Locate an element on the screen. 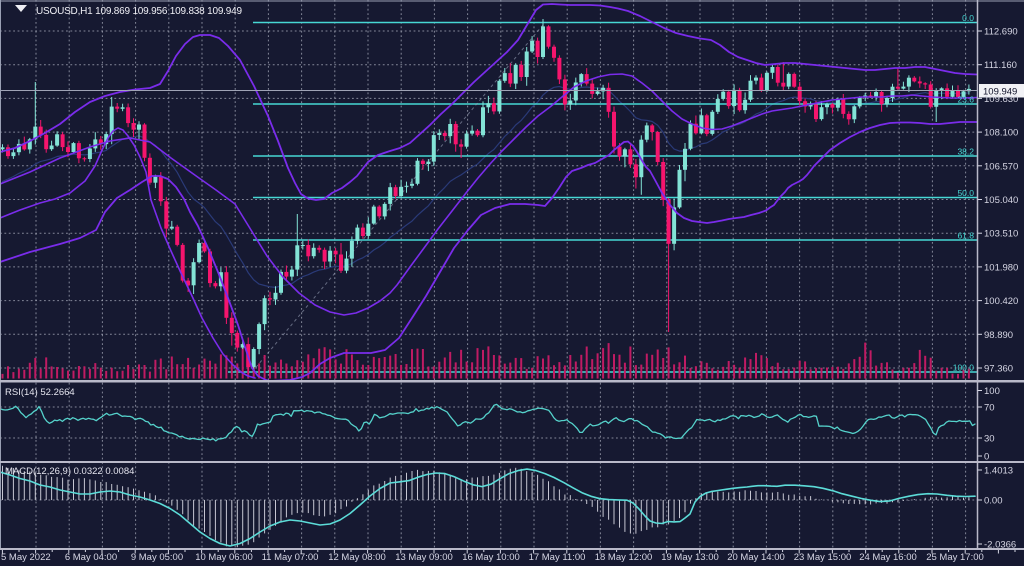 The image size is (1024, 566). svg-text: 97.360 is located at coordinates (998, 369).